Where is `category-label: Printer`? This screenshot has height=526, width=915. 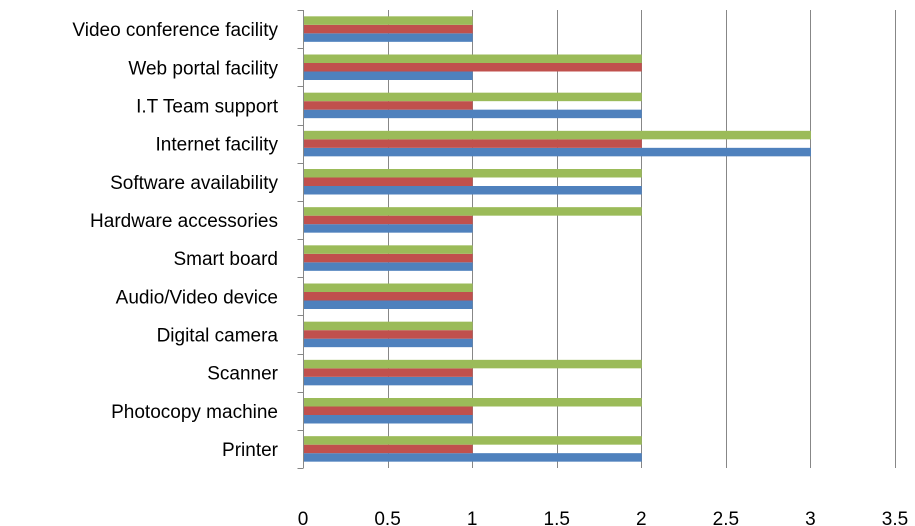
category-label: Printer is located at coordinates (250, 450).